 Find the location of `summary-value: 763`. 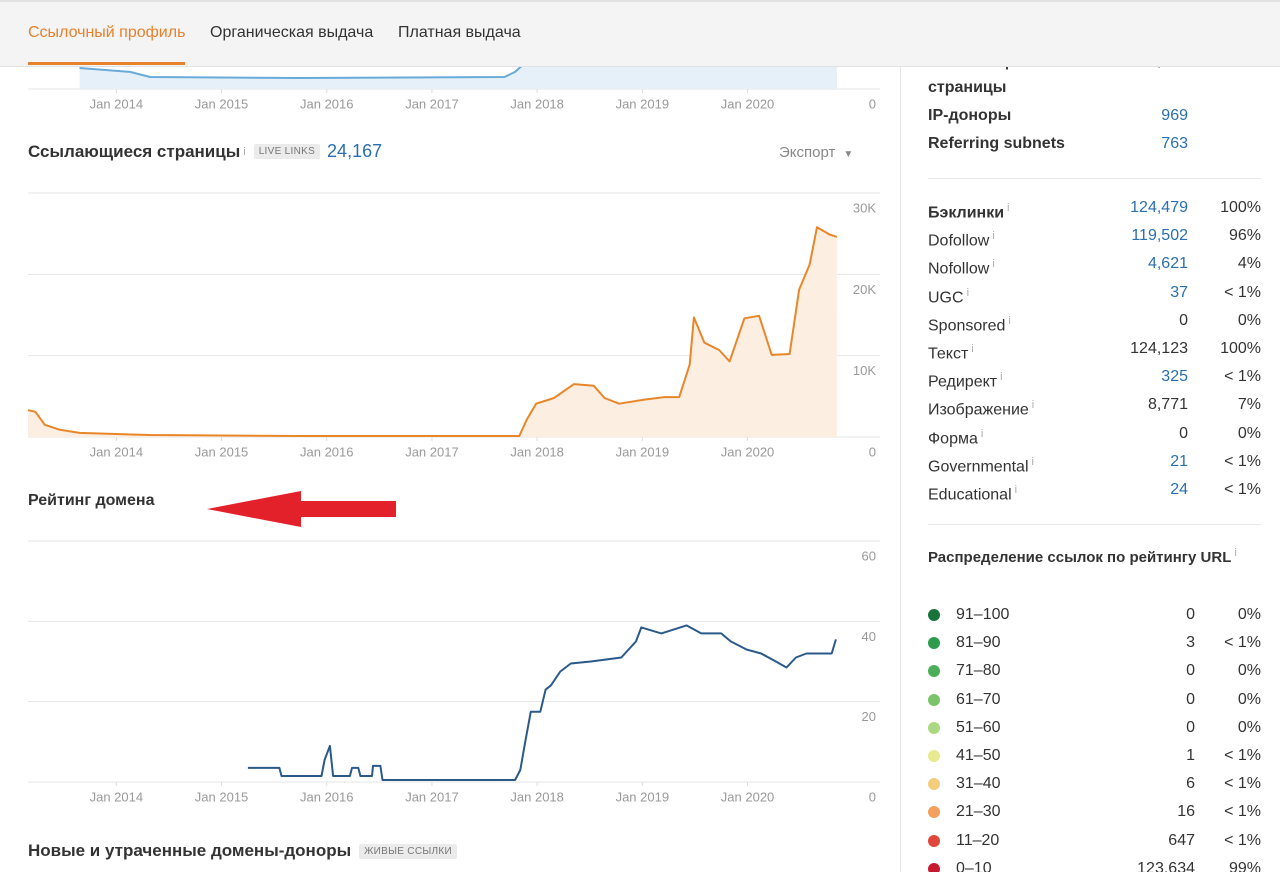

summary-value: 763 is located at coordinates (1174, 143).